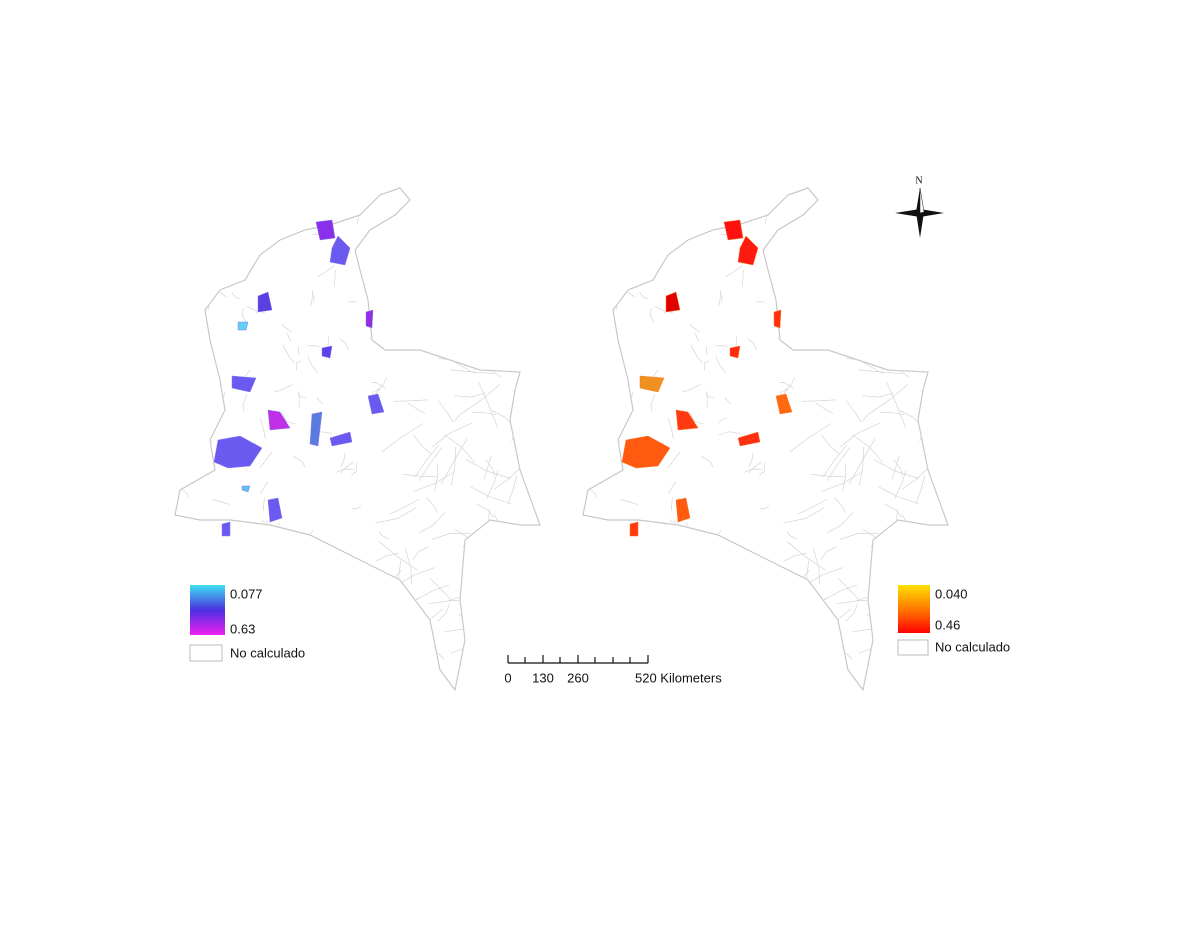  What do you see at coordinates (242, 628) in the screenshot?
I see `legend-bottom-label: 0.63` at bounding box center [242, 628].